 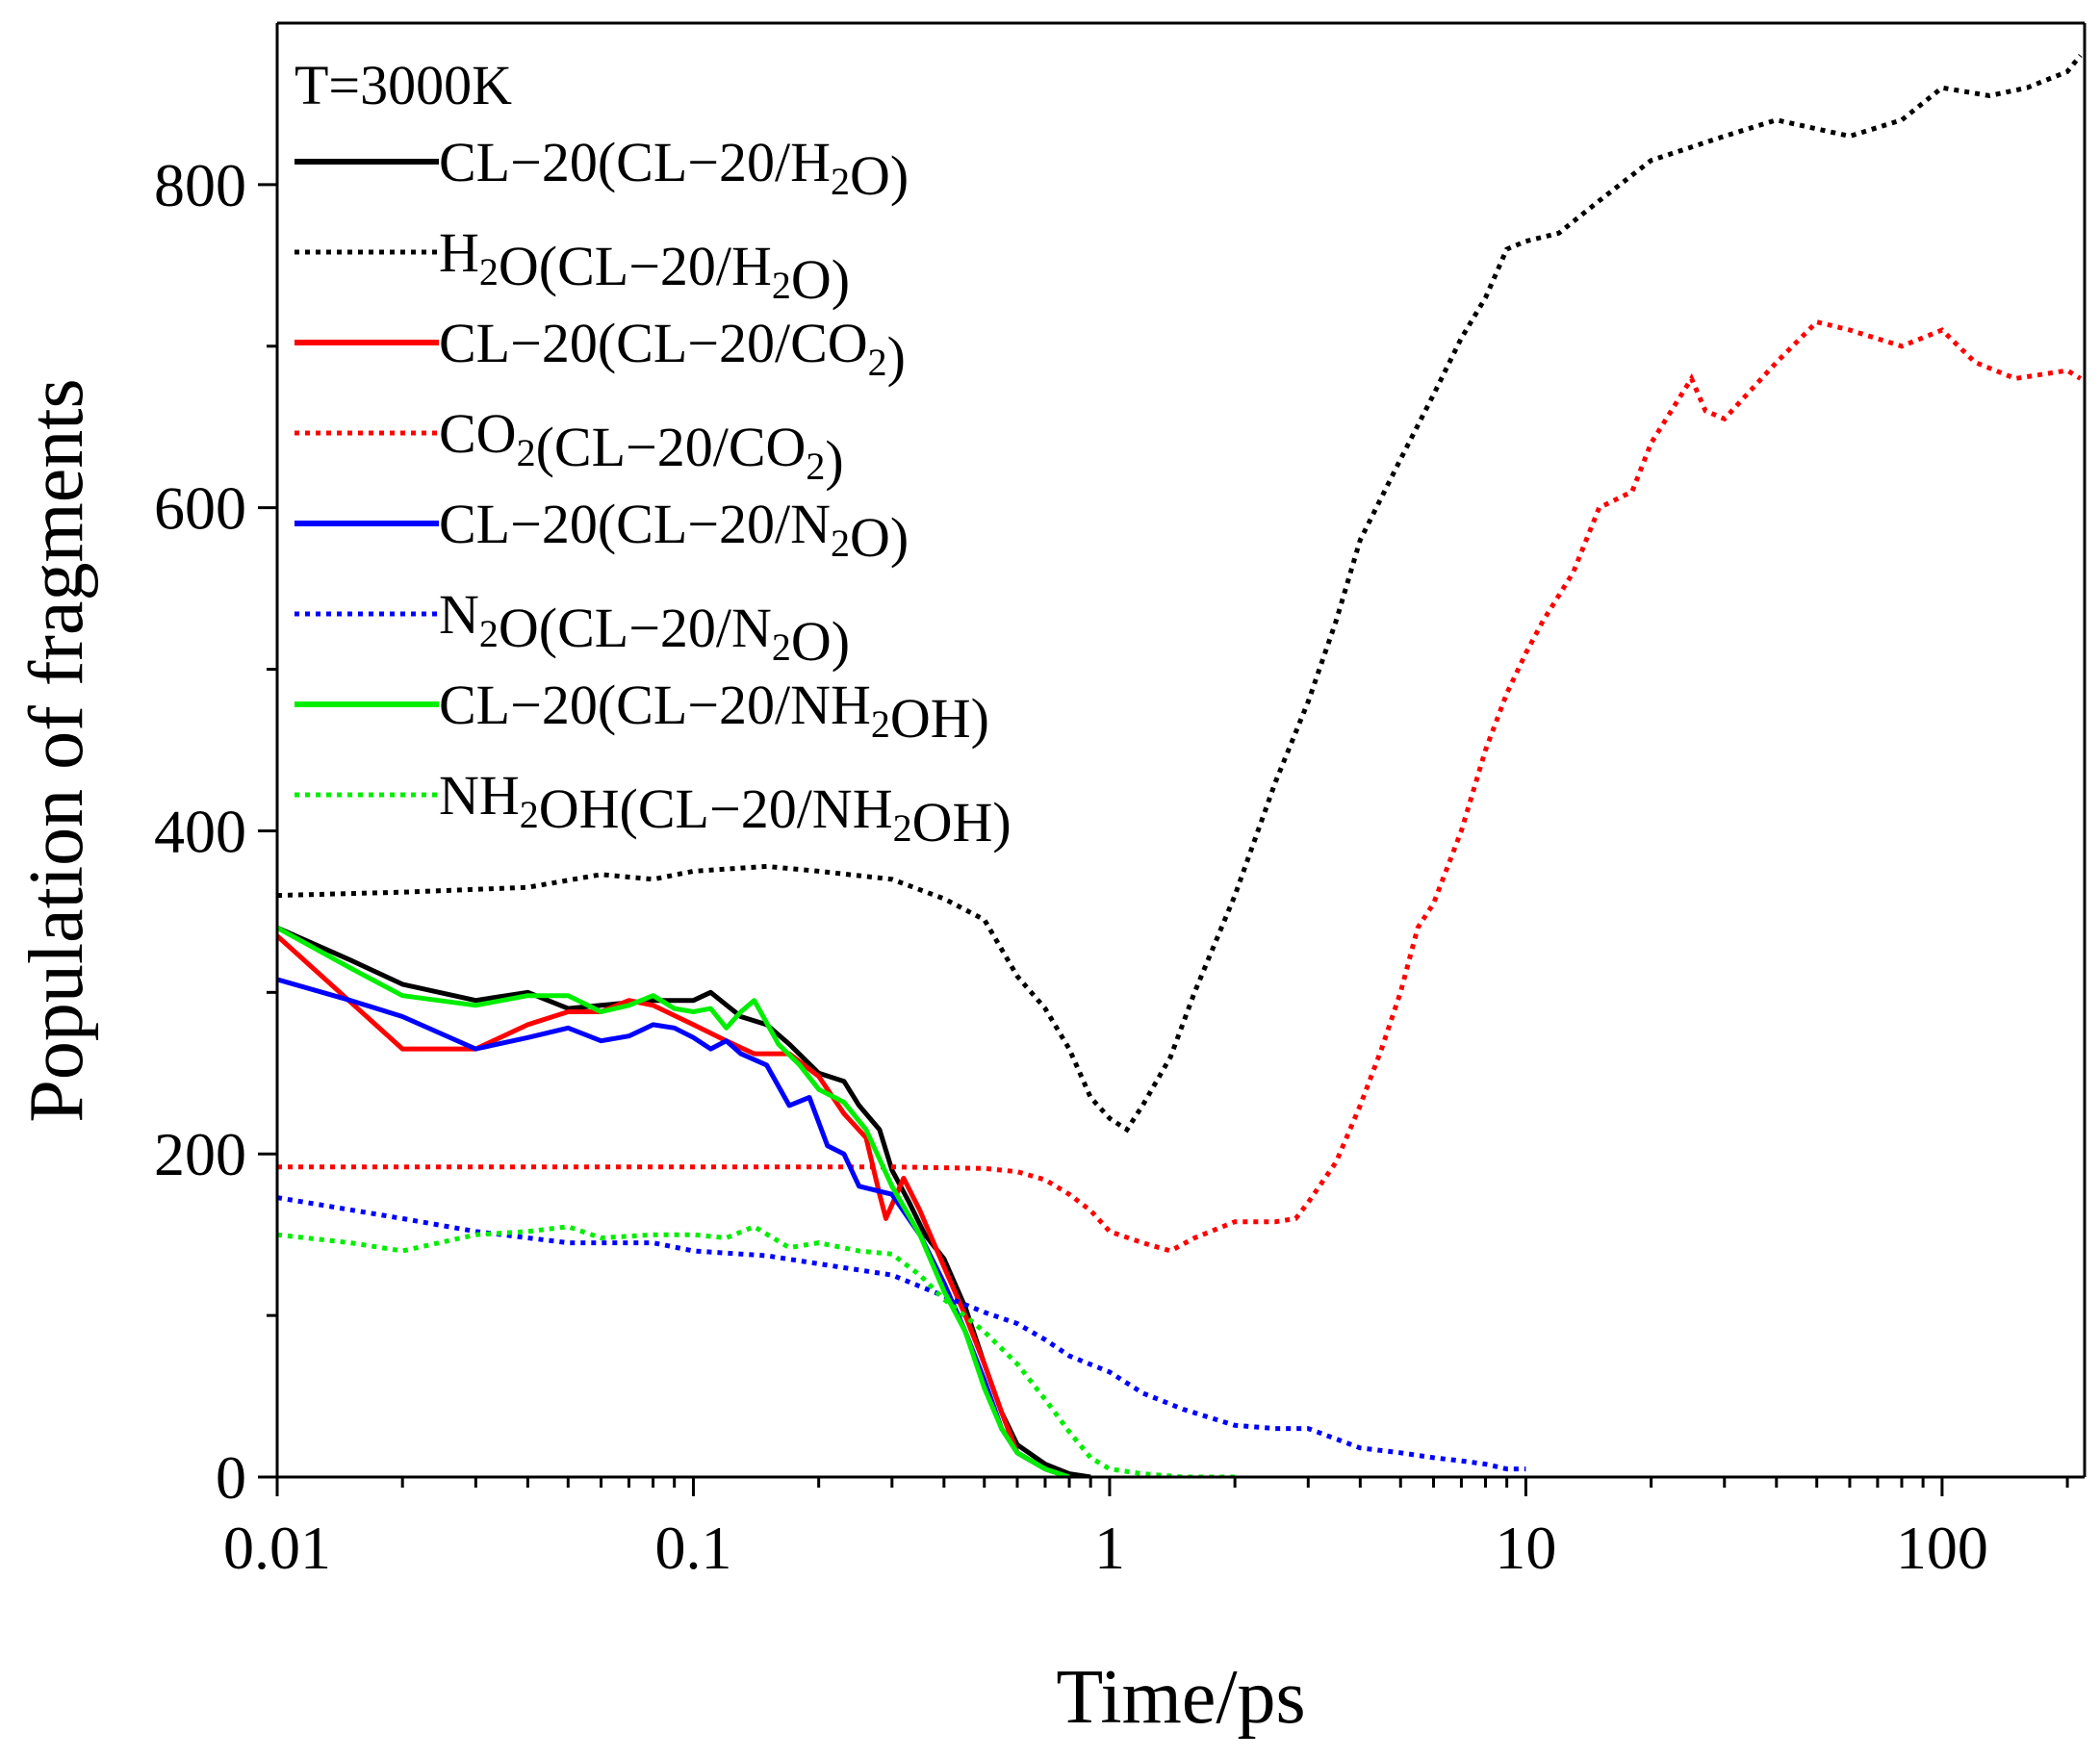 What do you see at coordinates (635, 524) in the screenshot?
I see `legend-text-part: CL−20(CL−20/N` at bounding box center [635, 524].